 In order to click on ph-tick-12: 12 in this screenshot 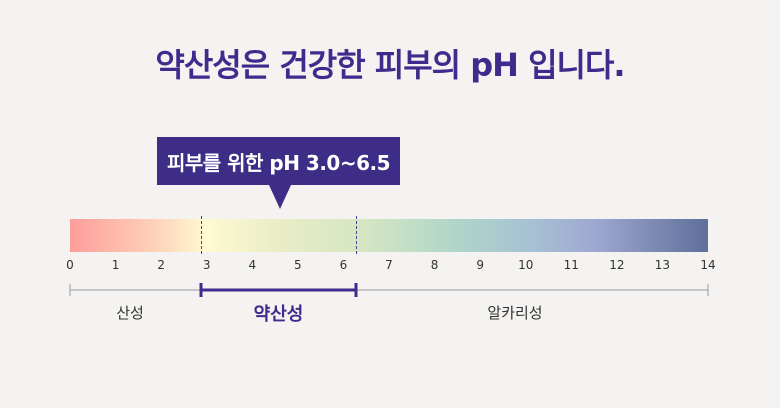, I will do `click(617, 265)`.